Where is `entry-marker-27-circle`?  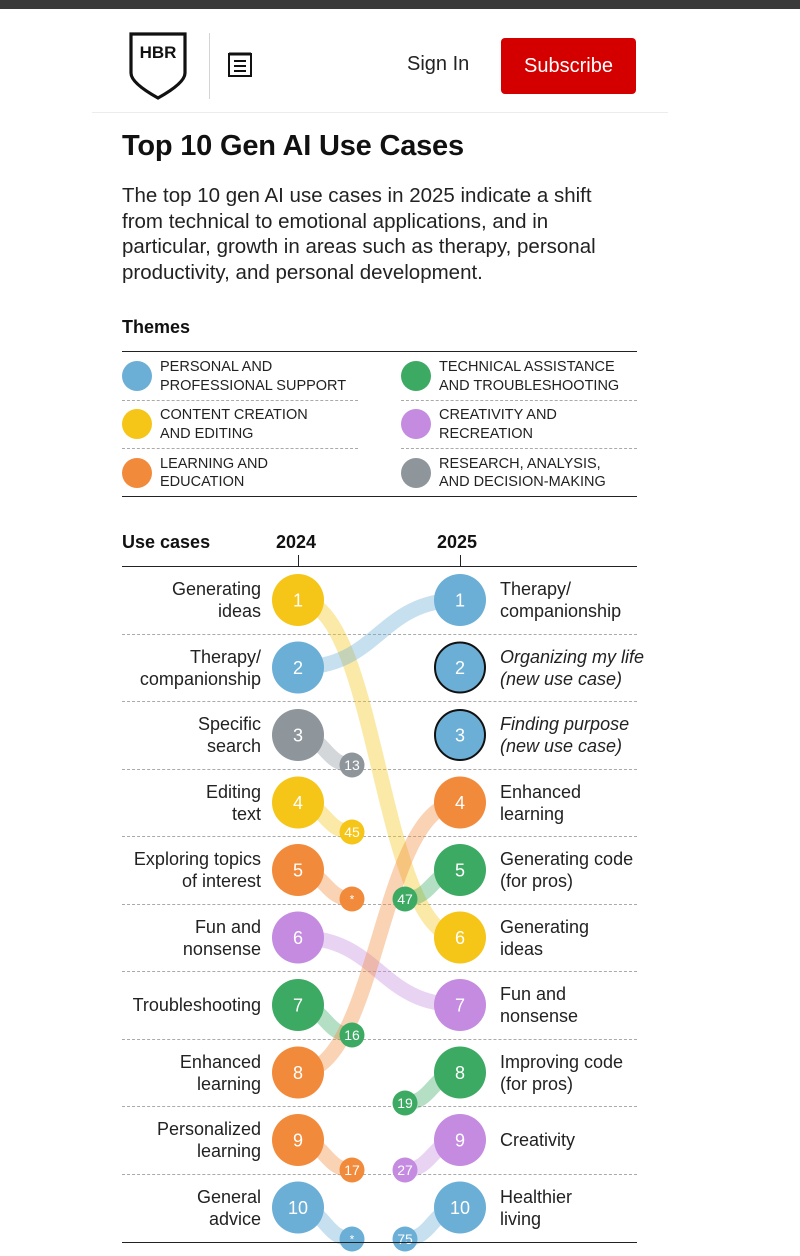 entry-marker-27-circle is located at coordinates (405, 1170).